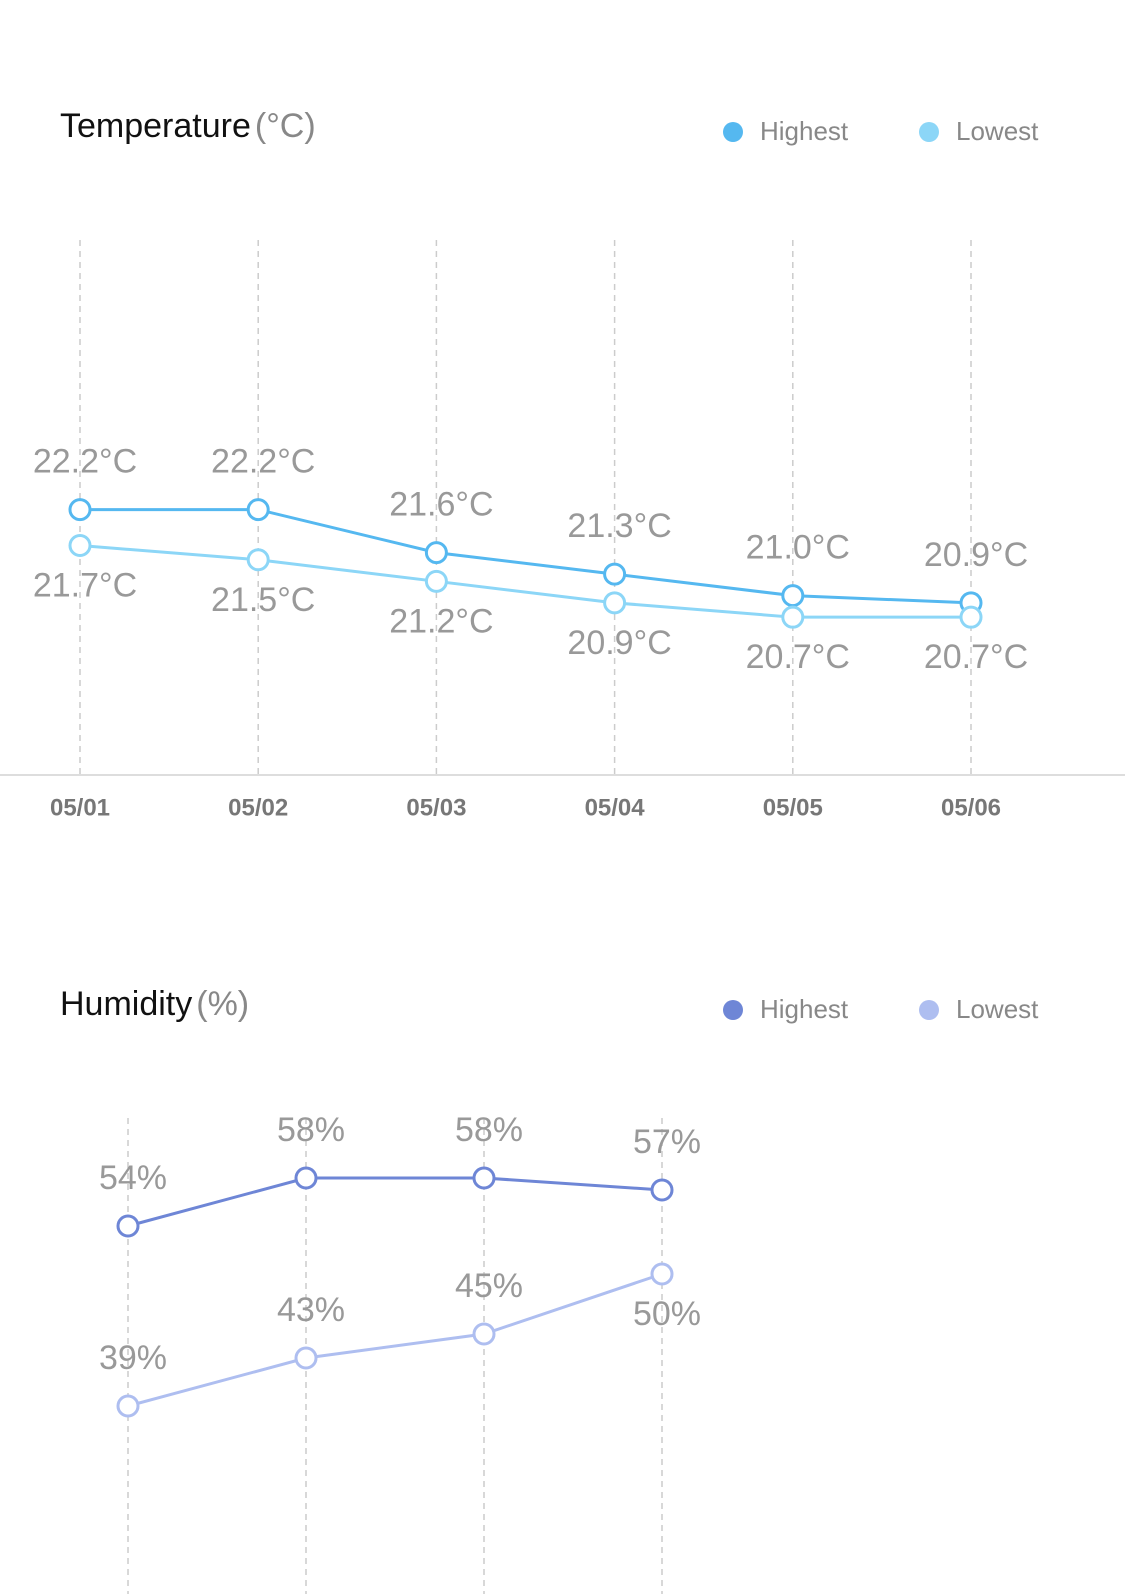 The height and width of the screenshot is (1594, 1125). Describe the element at coordinates (285, 126) in the screenshot. I see `chart-unit: (°C)` at that location.